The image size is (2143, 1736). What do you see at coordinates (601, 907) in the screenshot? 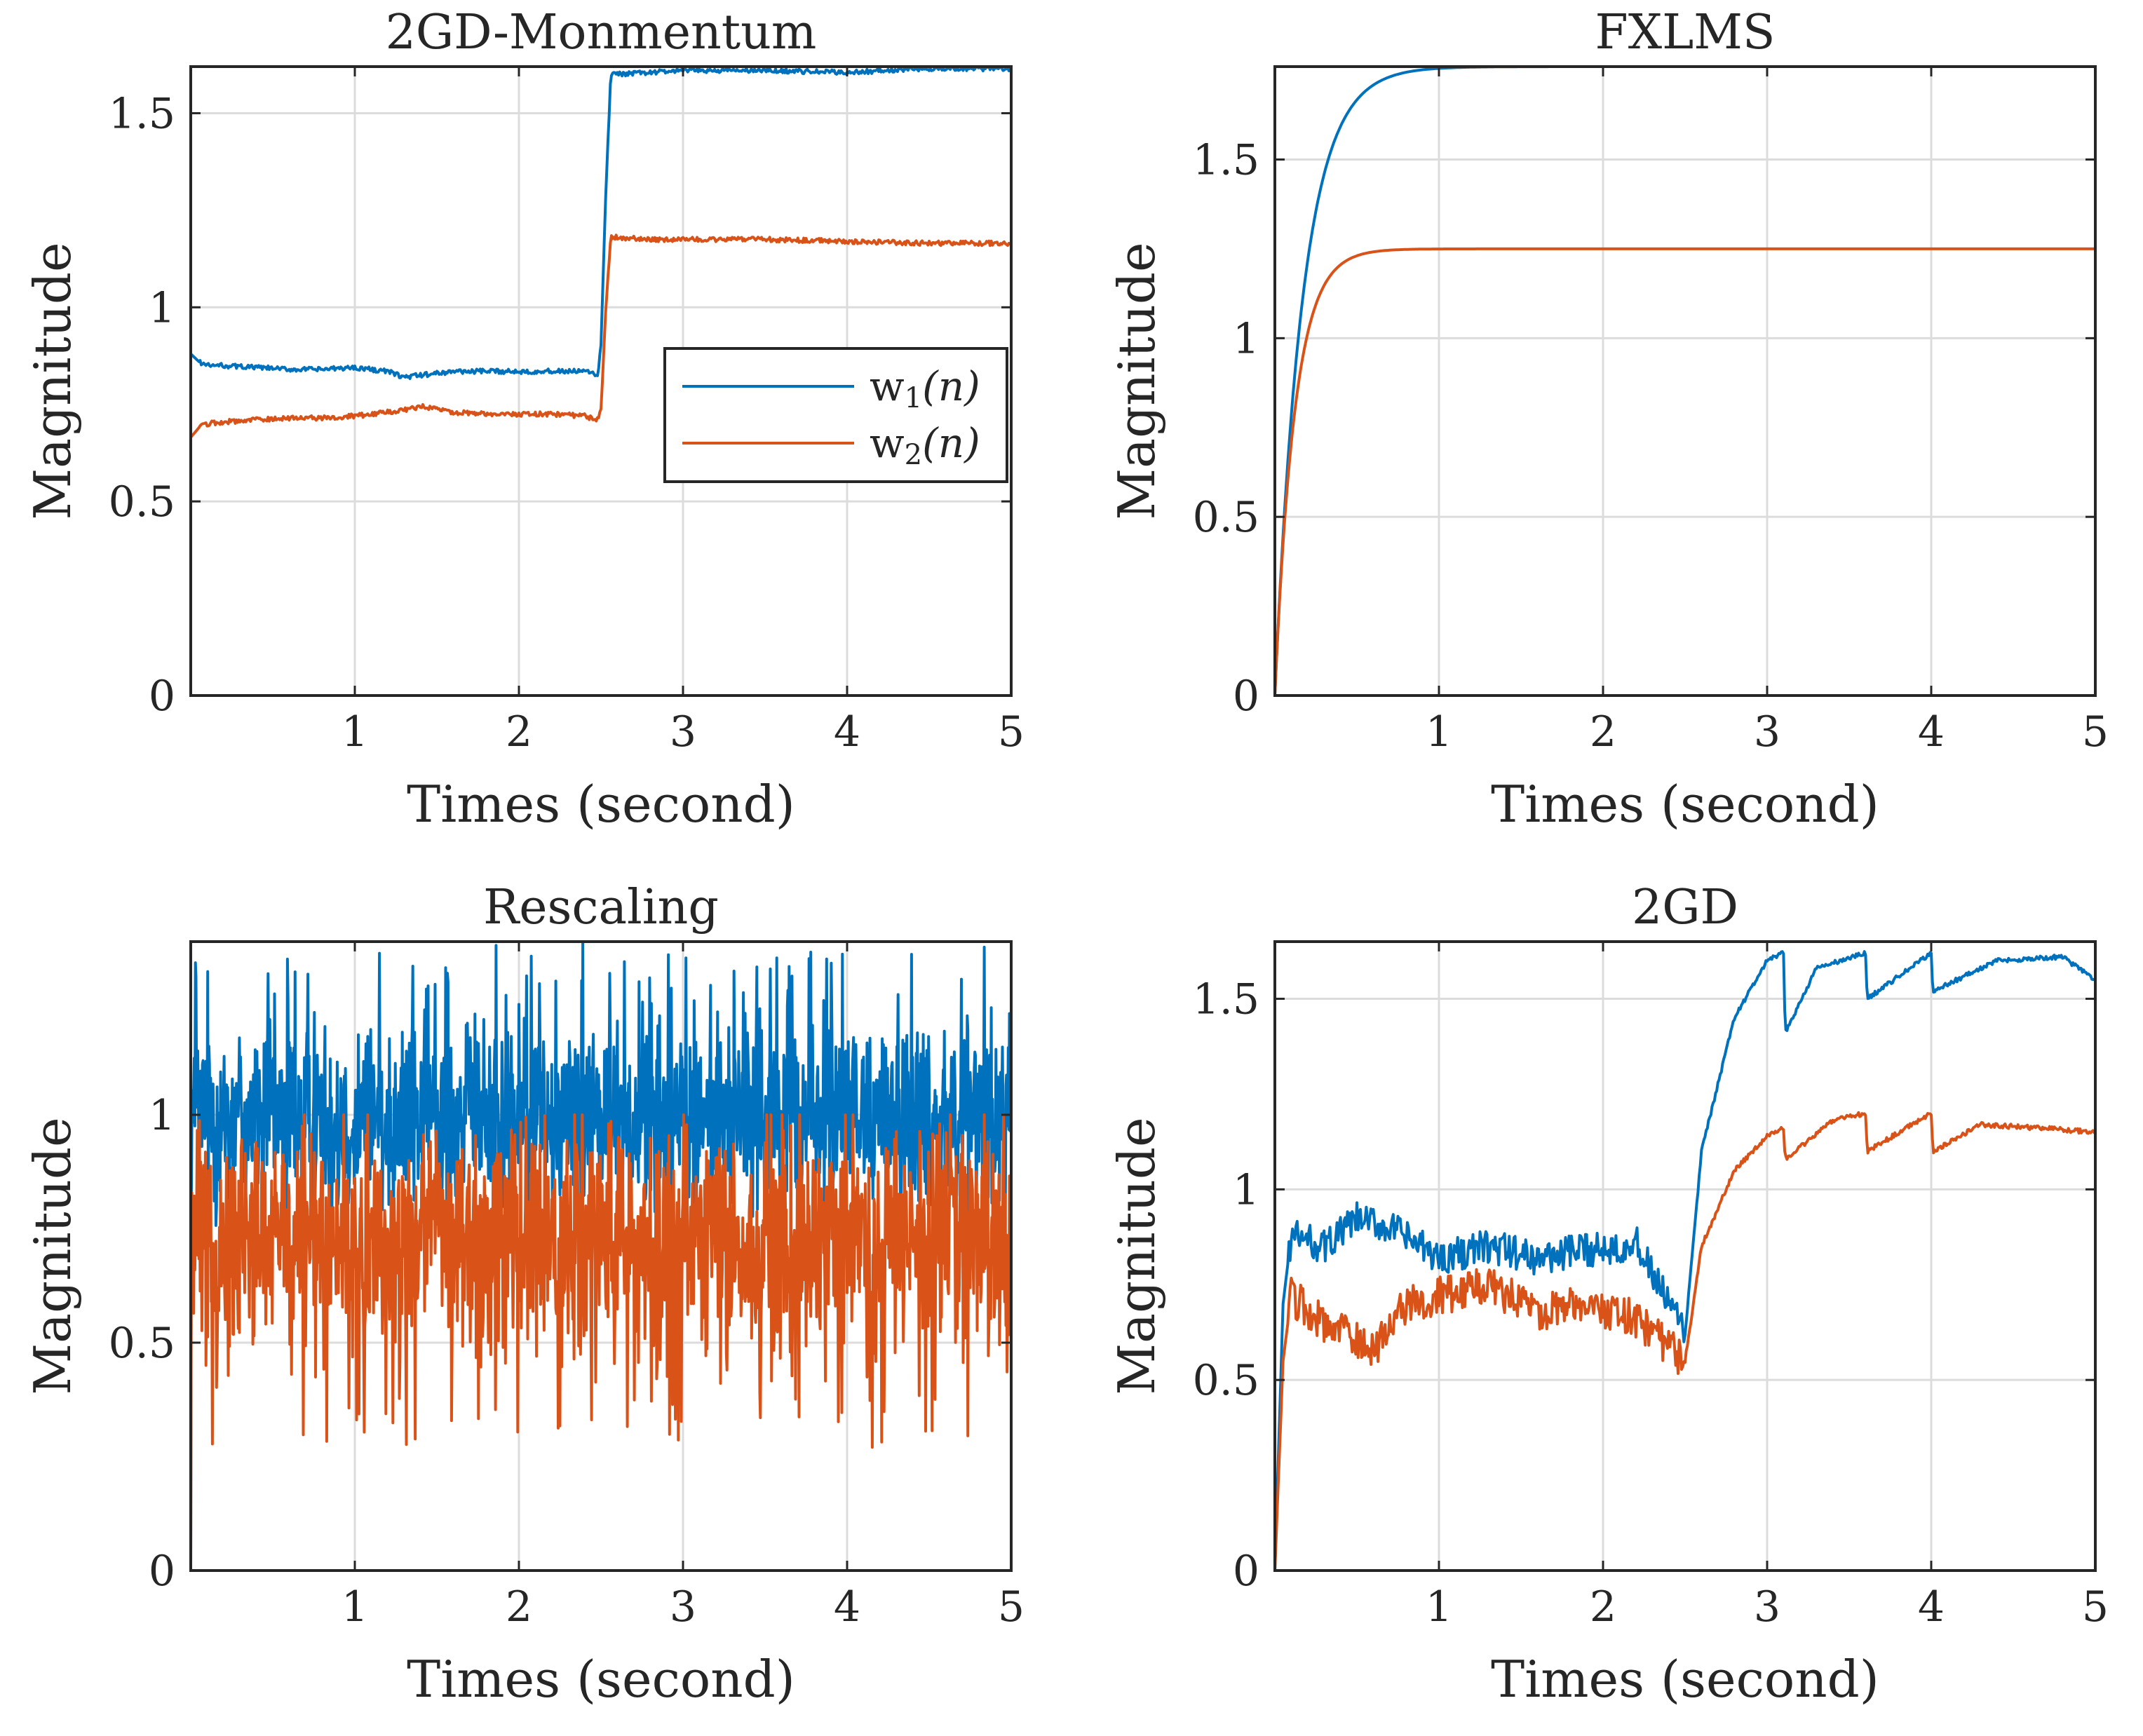
I see `chart-title: Rescaling` at bounding box center [601, 907].